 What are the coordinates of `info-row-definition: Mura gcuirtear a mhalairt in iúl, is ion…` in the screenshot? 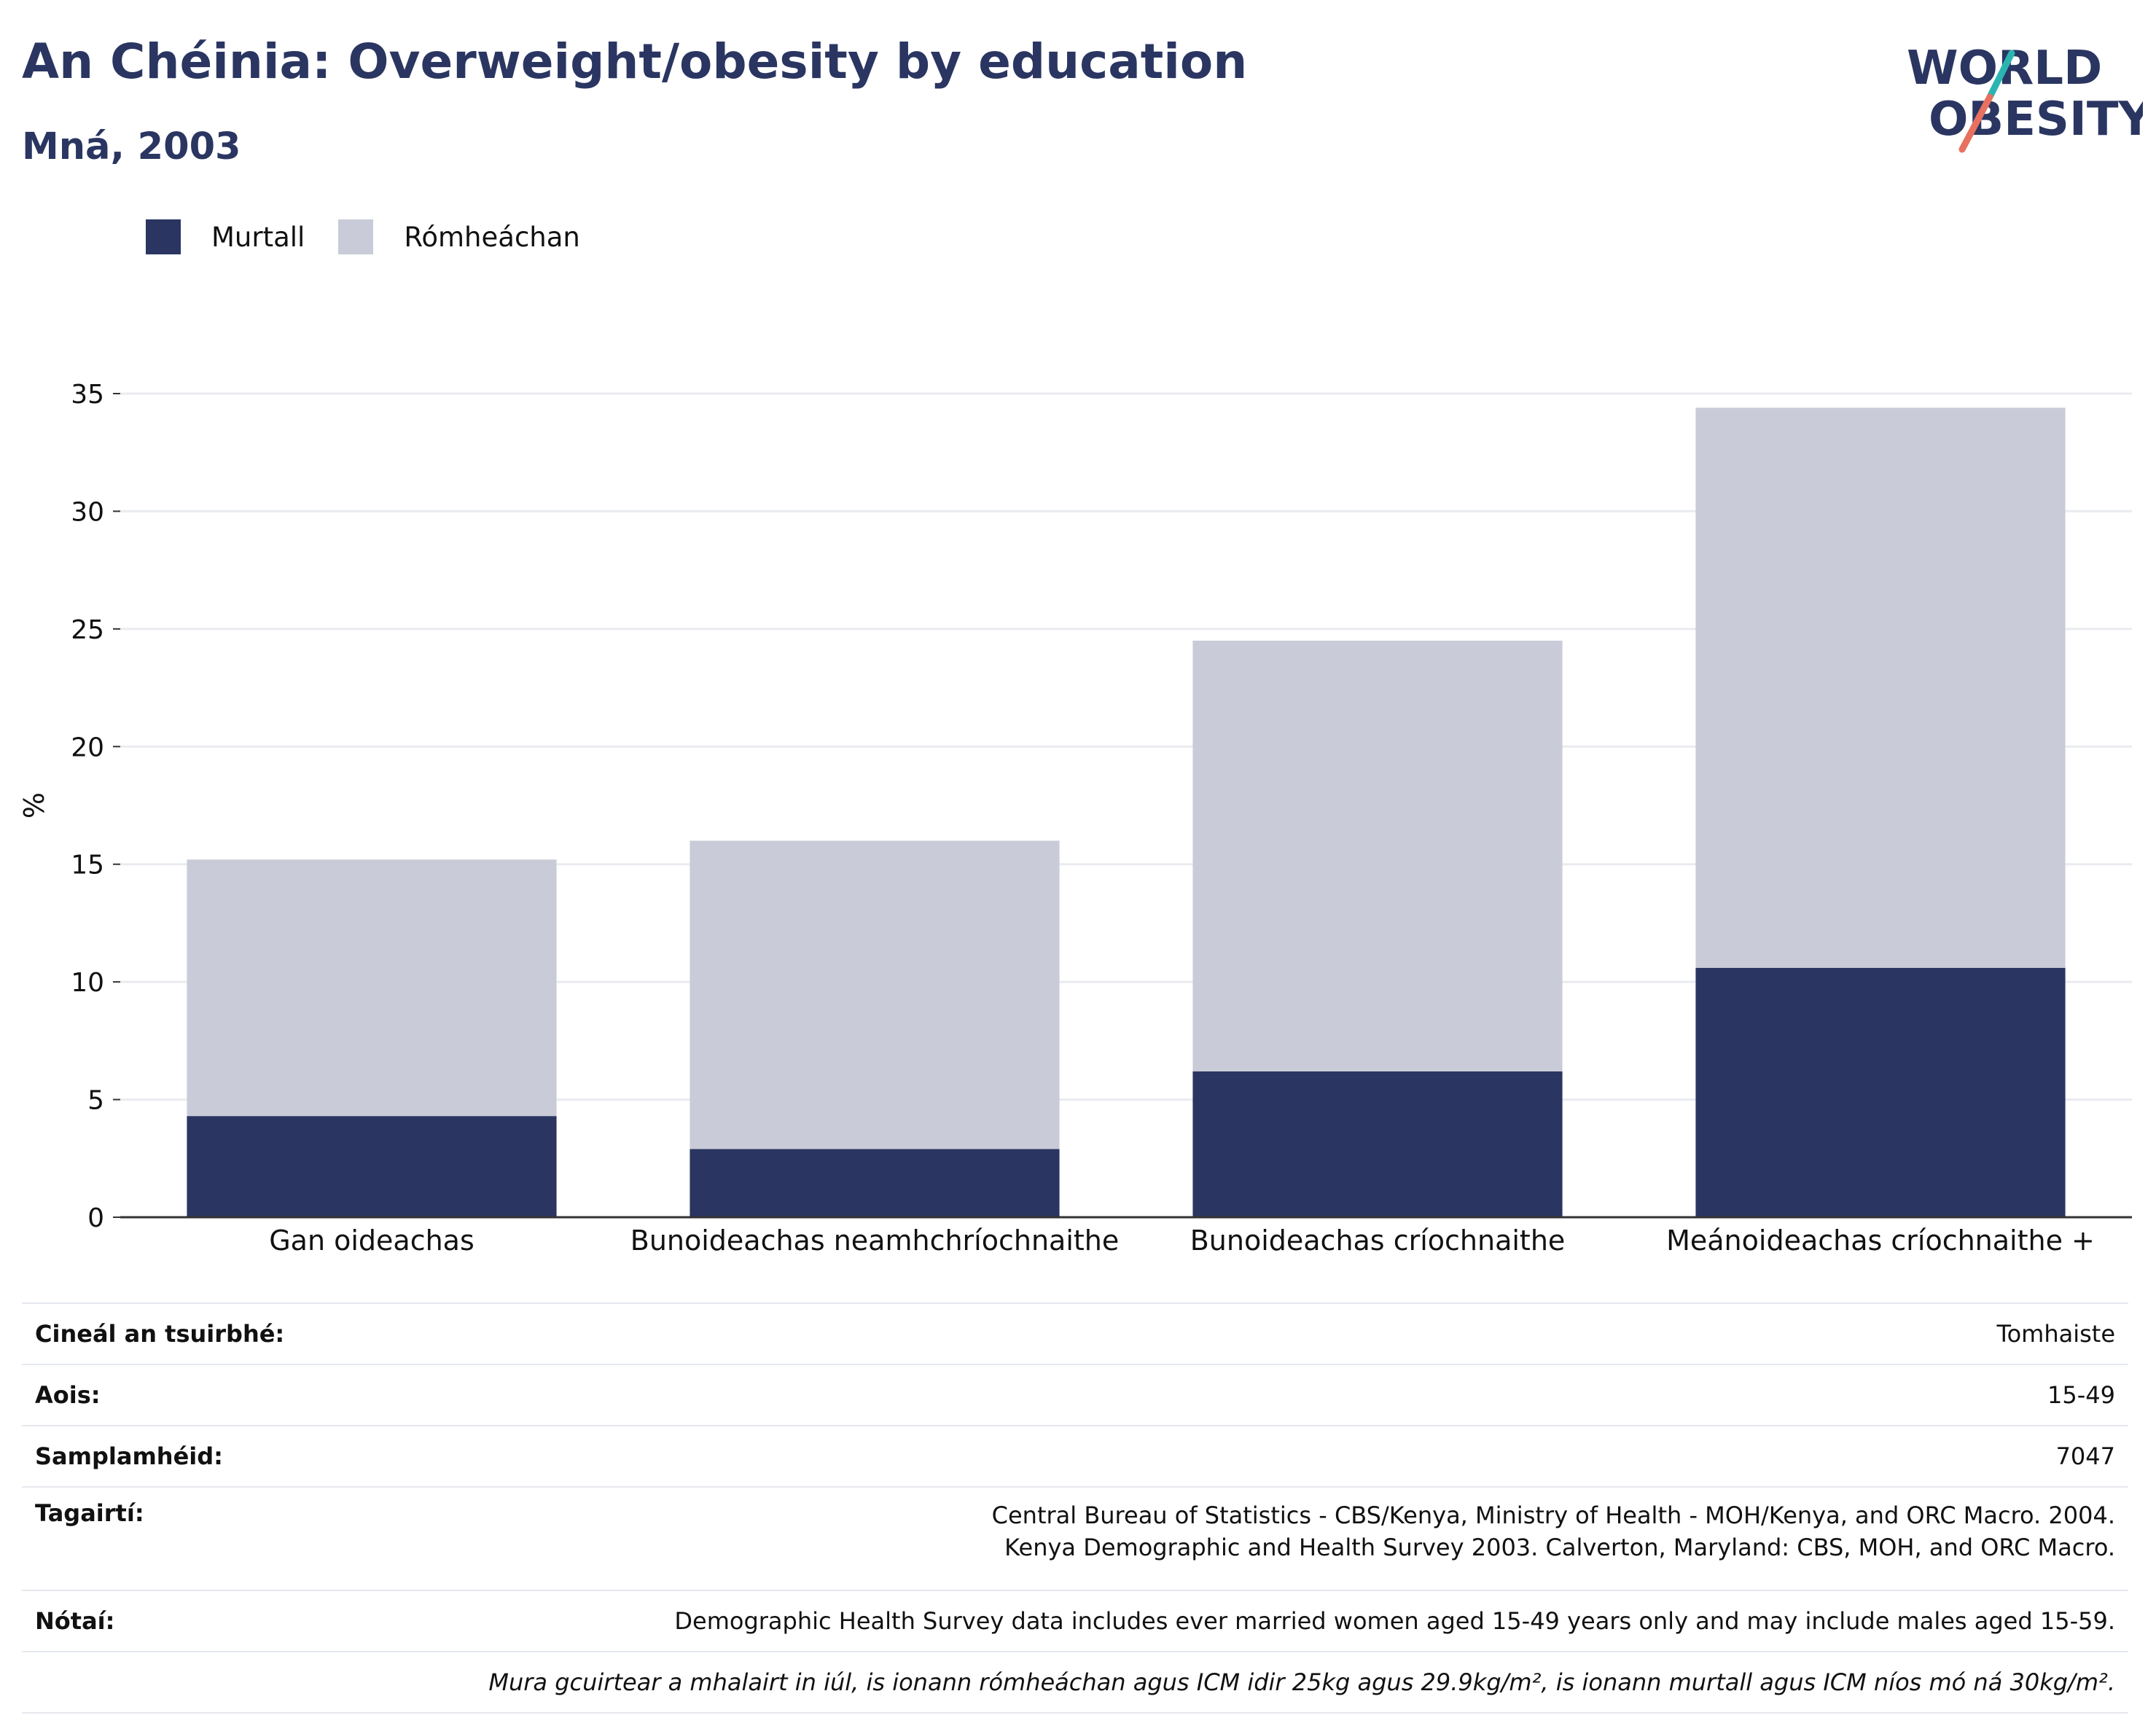 It's located at (1075, 1683).